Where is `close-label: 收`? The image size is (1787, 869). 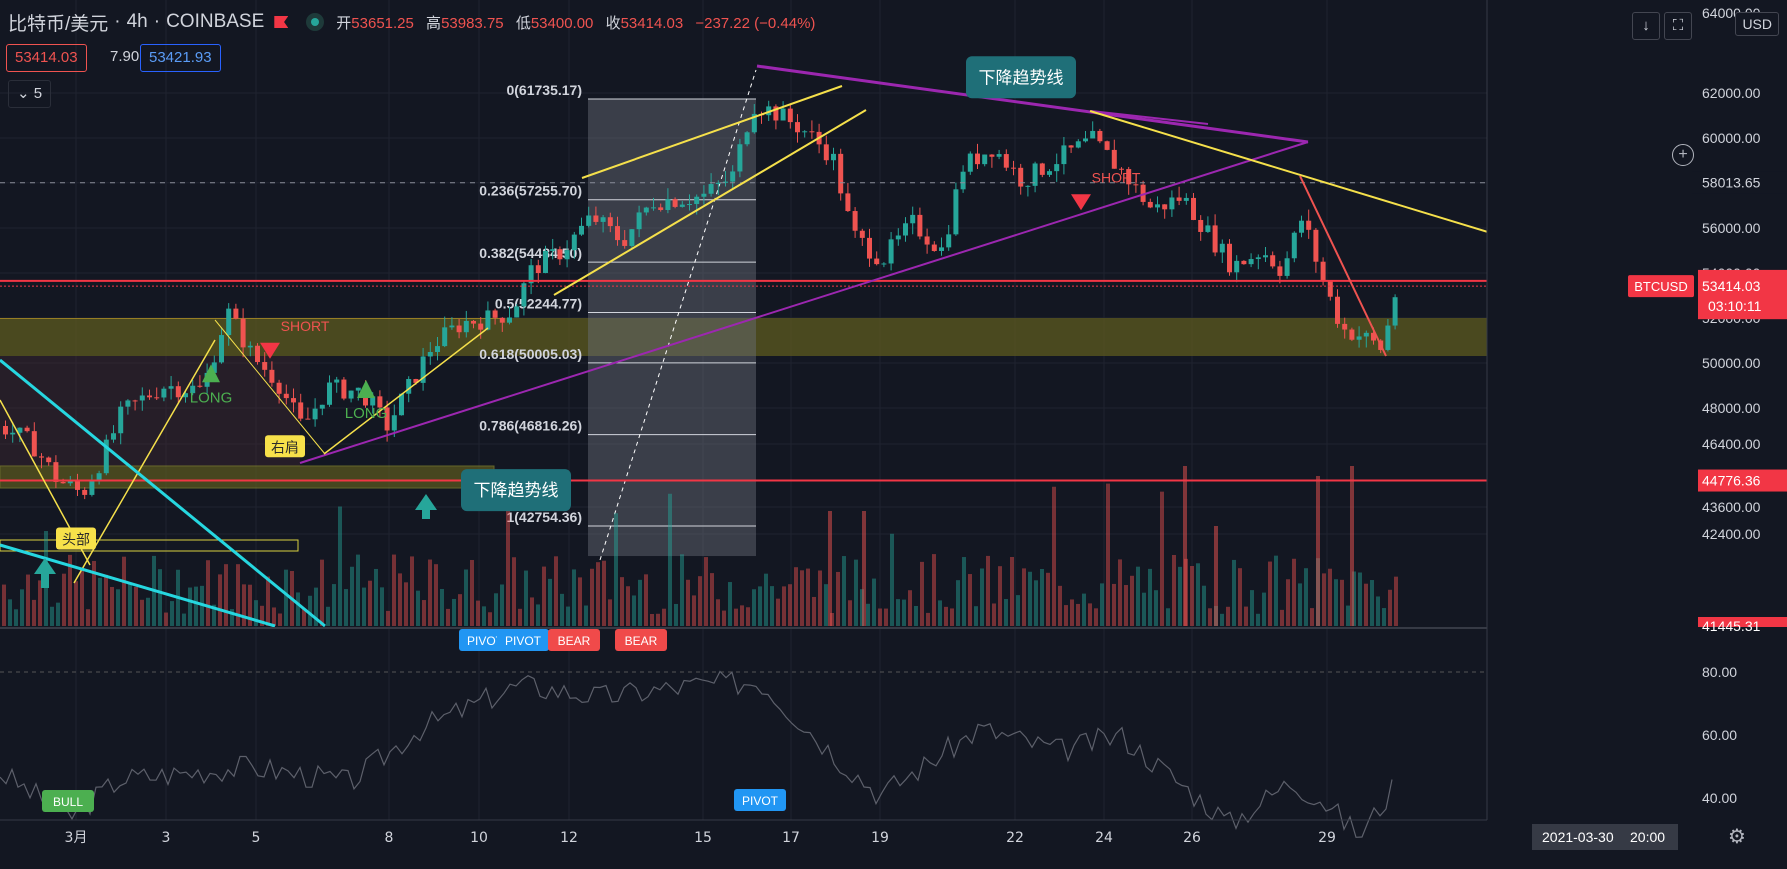
close-label: 收 is located at coordinates (613, 23).